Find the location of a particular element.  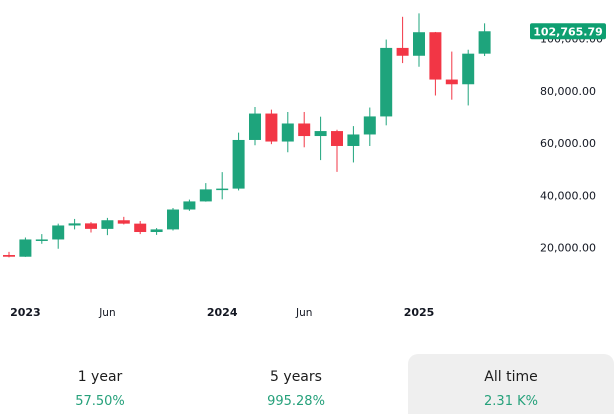

tab-label: 5 years is located at coordinates (296, 377).